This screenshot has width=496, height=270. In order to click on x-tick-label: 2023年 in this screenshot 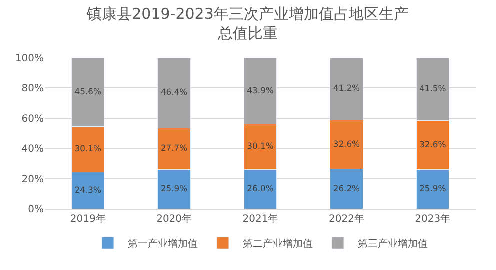, I will do `click(433, 219)`.